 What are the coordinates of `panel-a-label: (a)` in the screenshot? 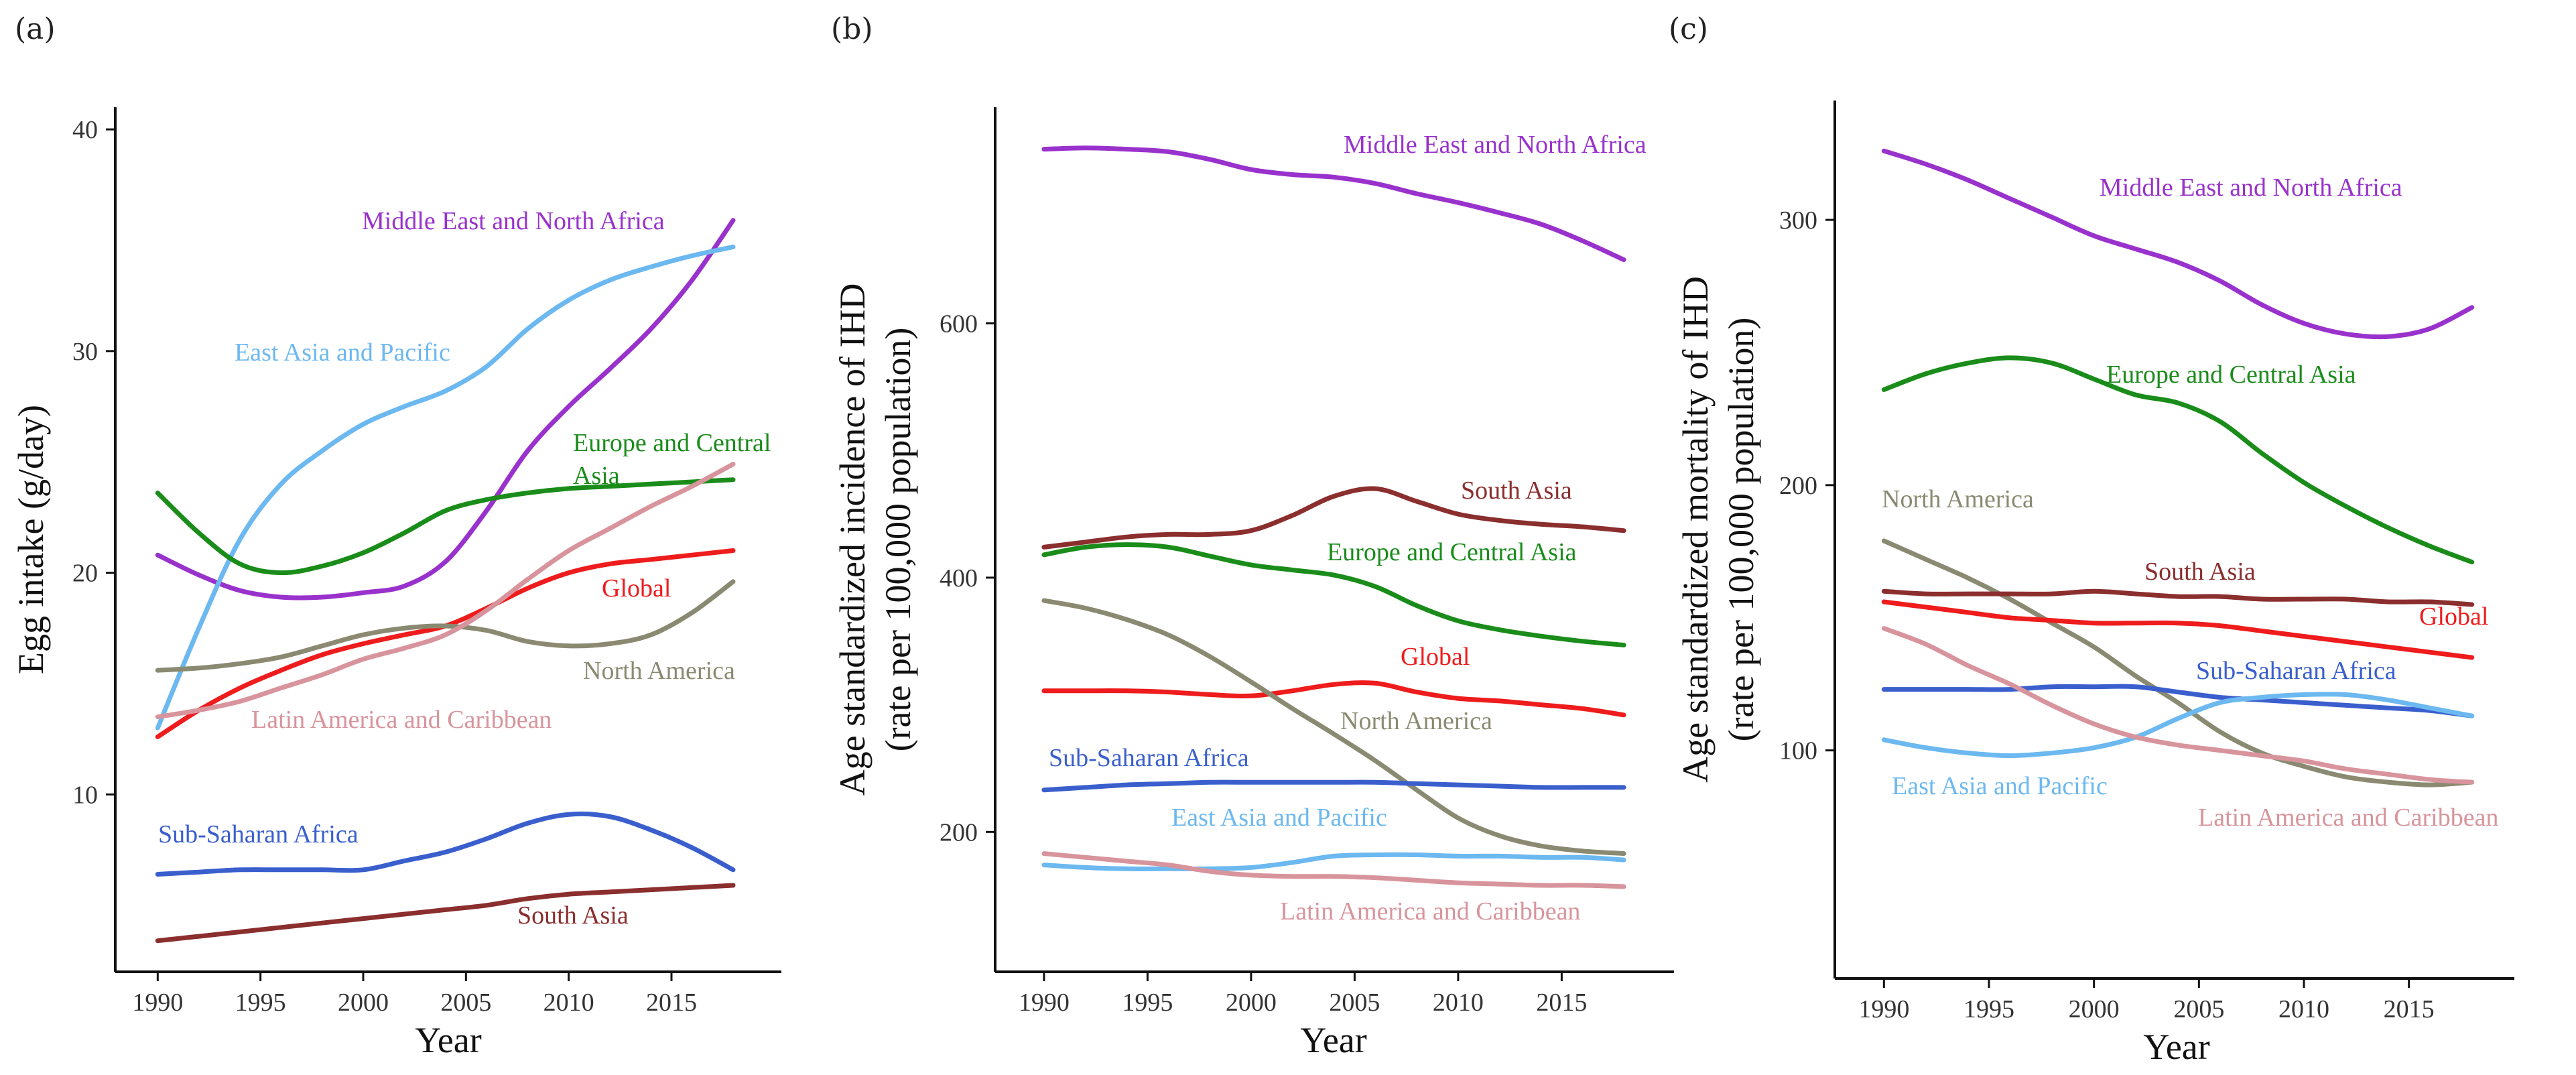 It's located at (35, 29).